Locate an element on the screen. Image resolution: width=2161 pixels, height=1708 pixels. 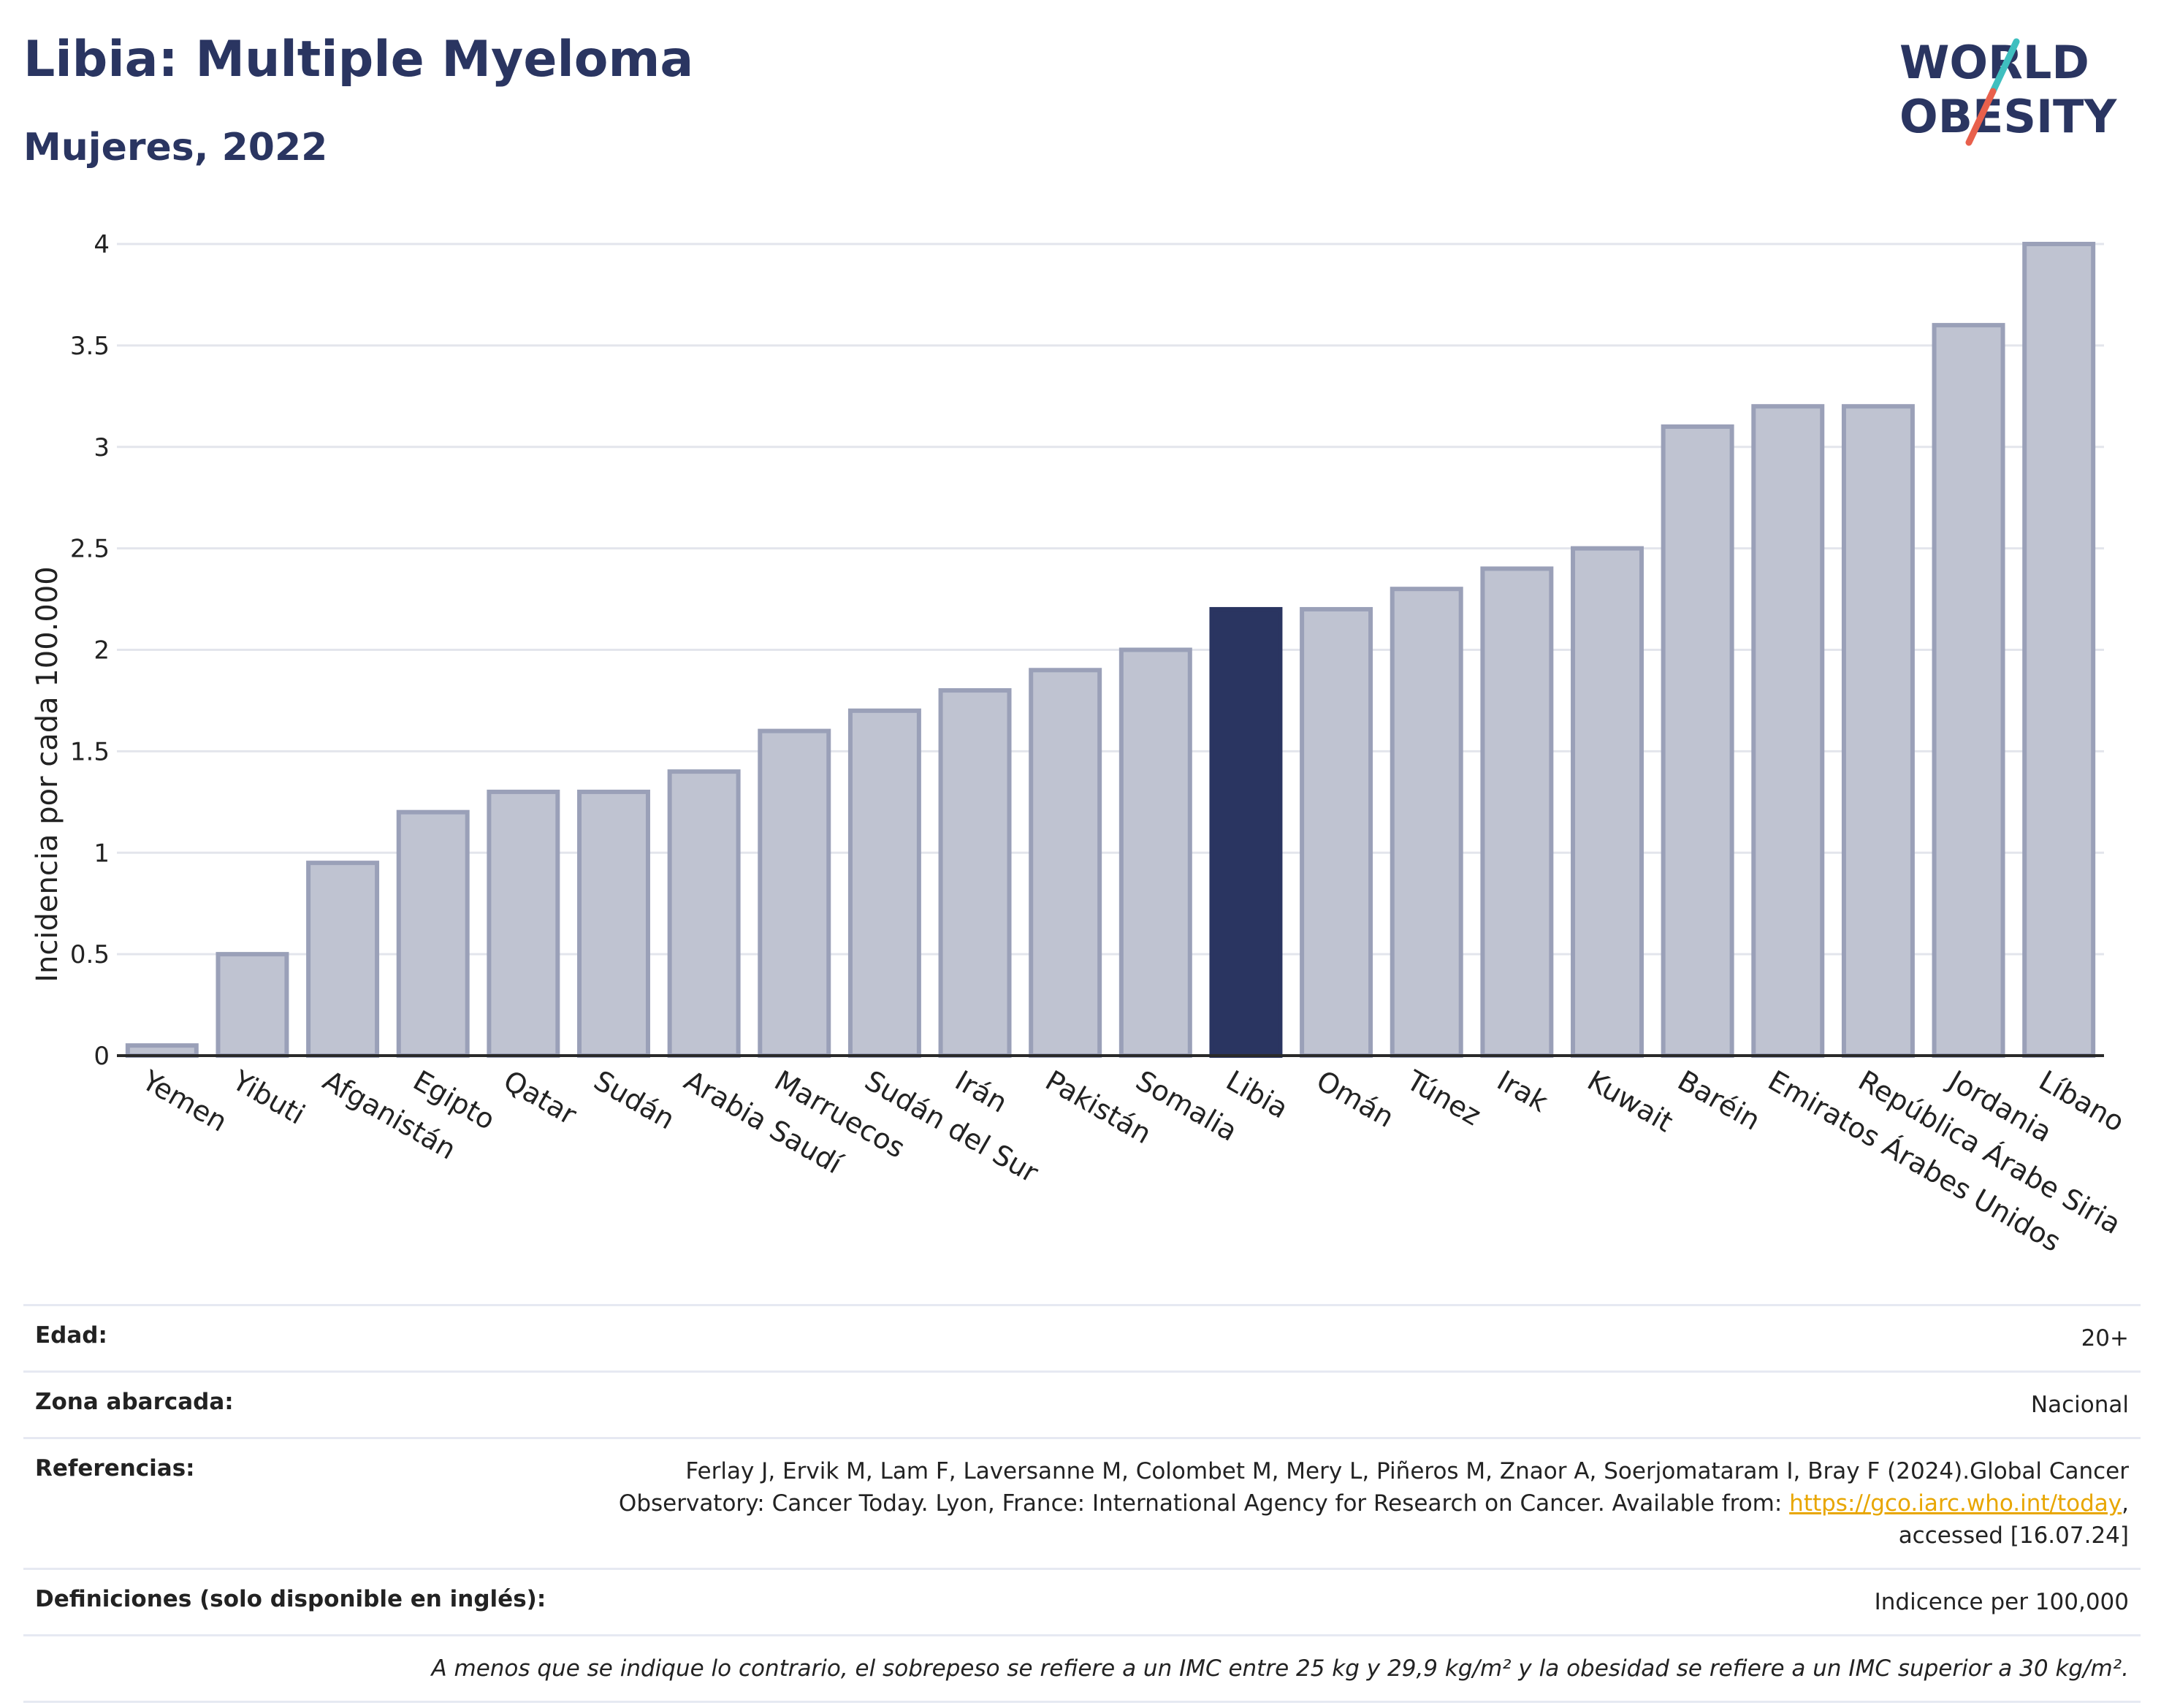
y-tick-label: 1.5 is located at coordinates (90, 751).